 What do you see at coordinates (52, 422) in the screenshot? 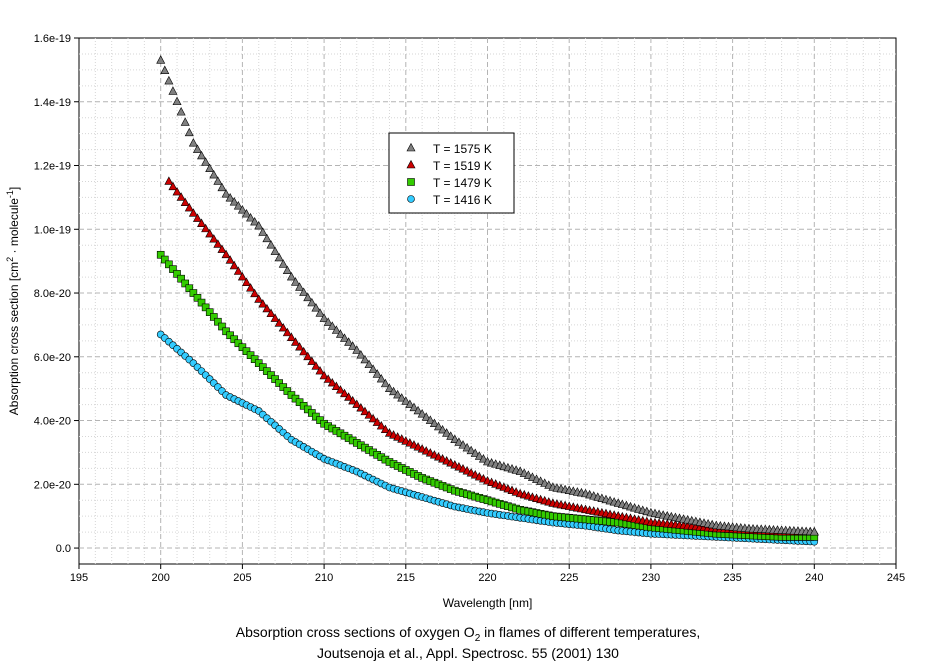
I see `y-tick-label: 4.0e-20` at bounding box center [52, 422].